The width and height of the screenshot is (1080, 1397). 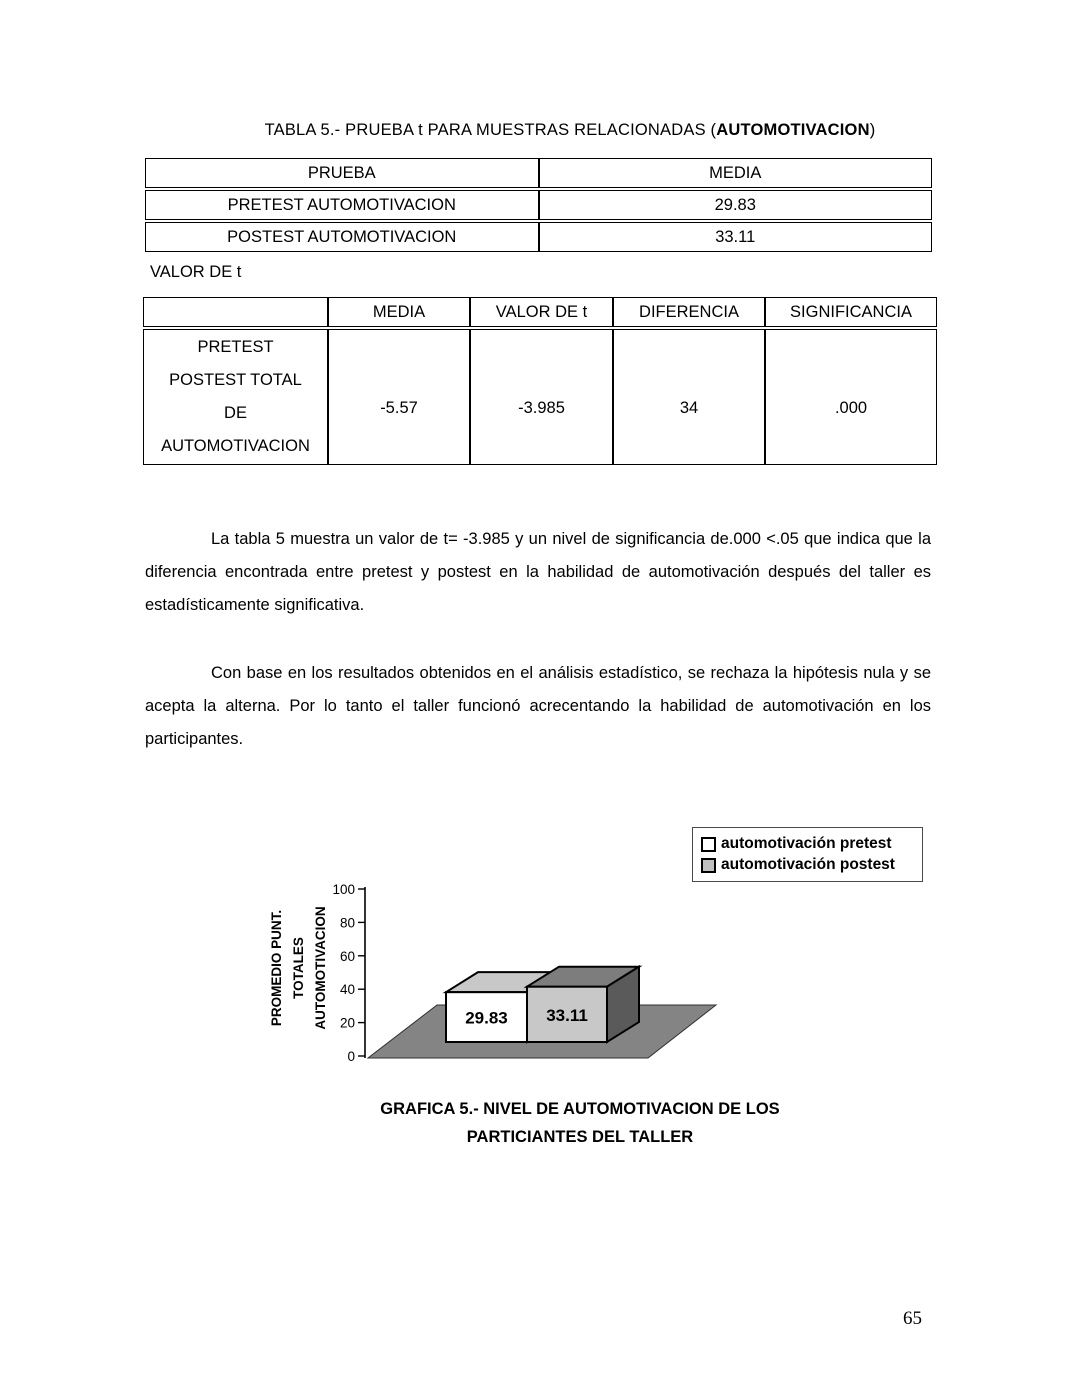 I want to click on means-header-prueba: PRUEBA, so click(x=342, y=173).